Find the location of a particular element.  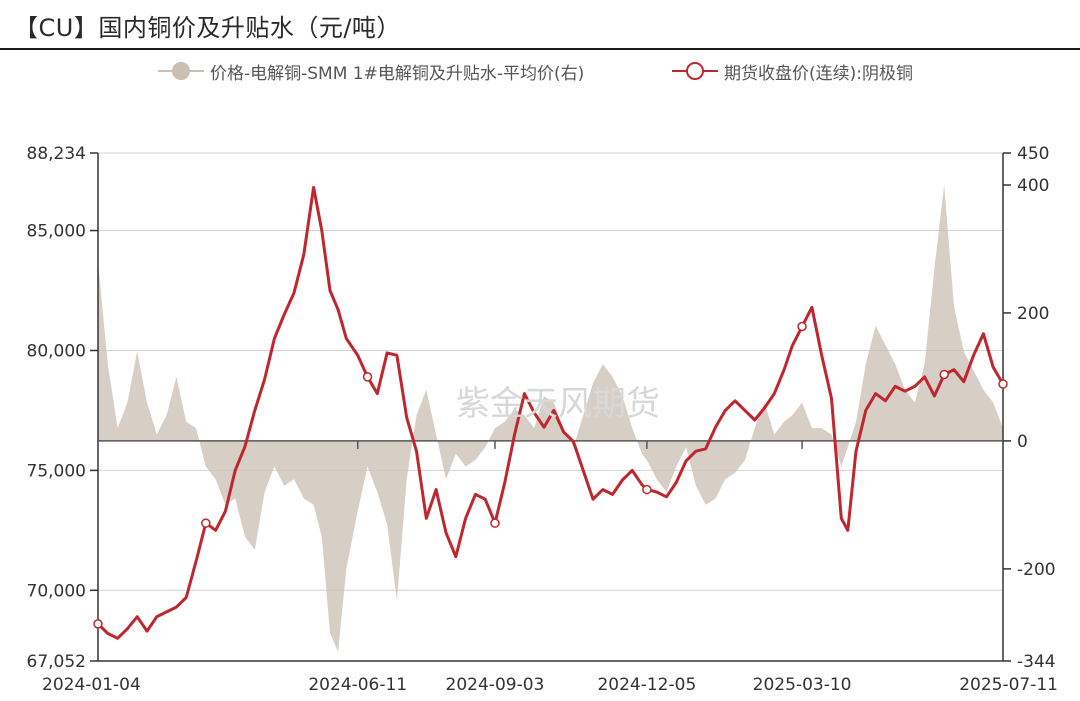

y-left-tick-label: 80,000 is located at coordinates (56, 351).